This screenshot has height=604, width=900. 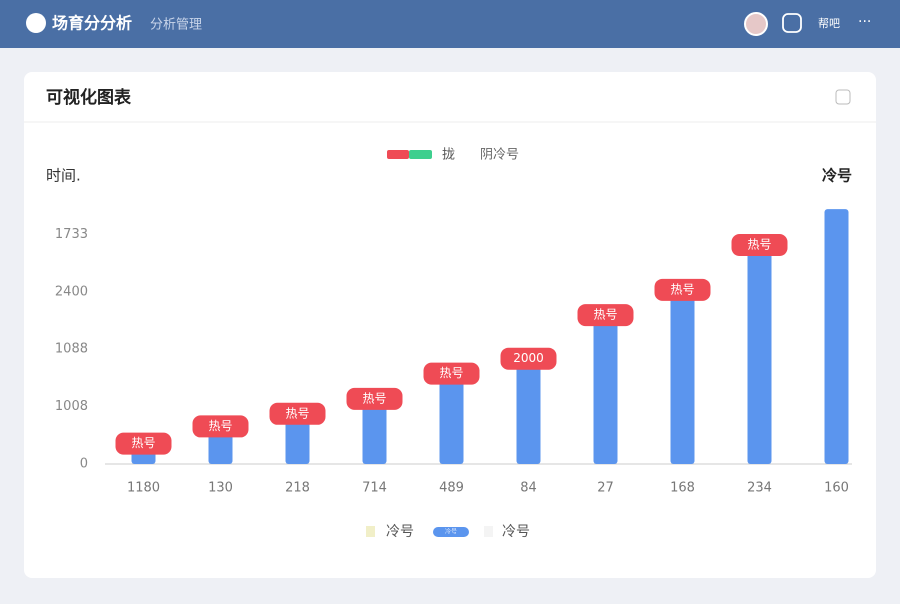 What do you see at coordinates (89, 97) in the screenshot?
I see `card-title: 可视化图表` at bounding box center [89, 97].